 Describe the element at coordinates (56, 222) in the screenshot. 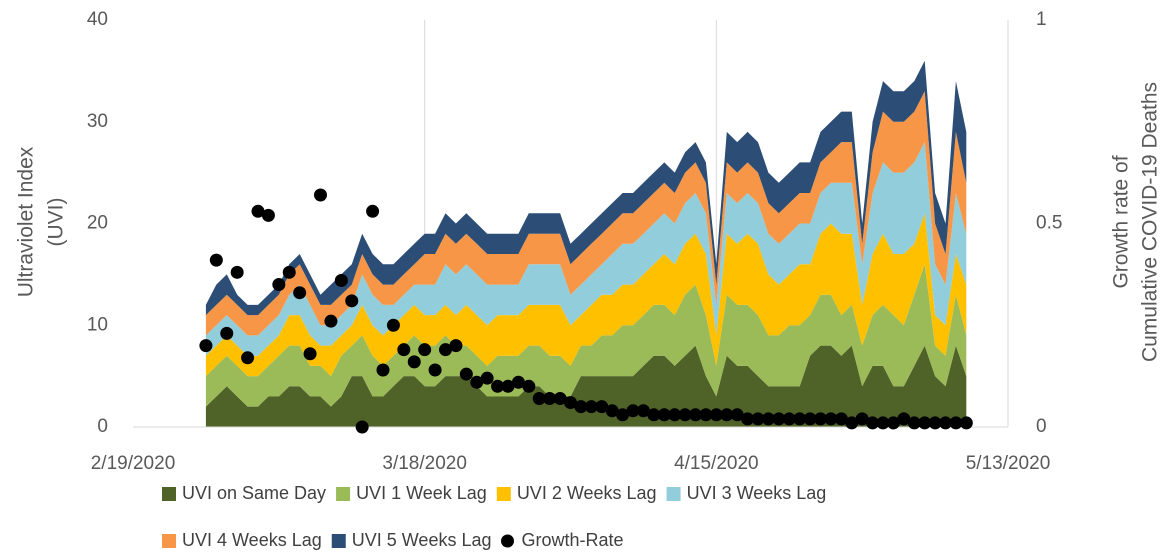

I see `y-axis-label: (UVI)` at that location.